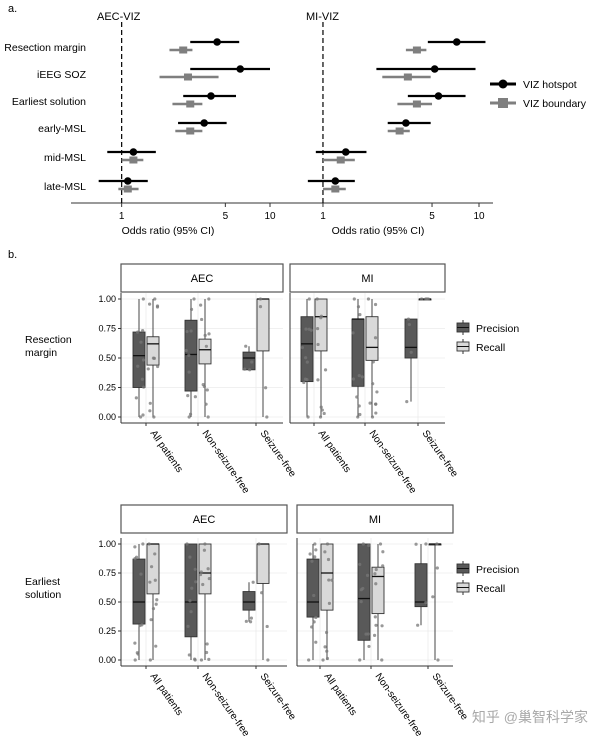 The height and width of the screenshot is (741, 594). What do you see at coordinates (497, 329) in the screenshot?
I see `legend-precision-label: Precision` at bounding box center [497, 329].